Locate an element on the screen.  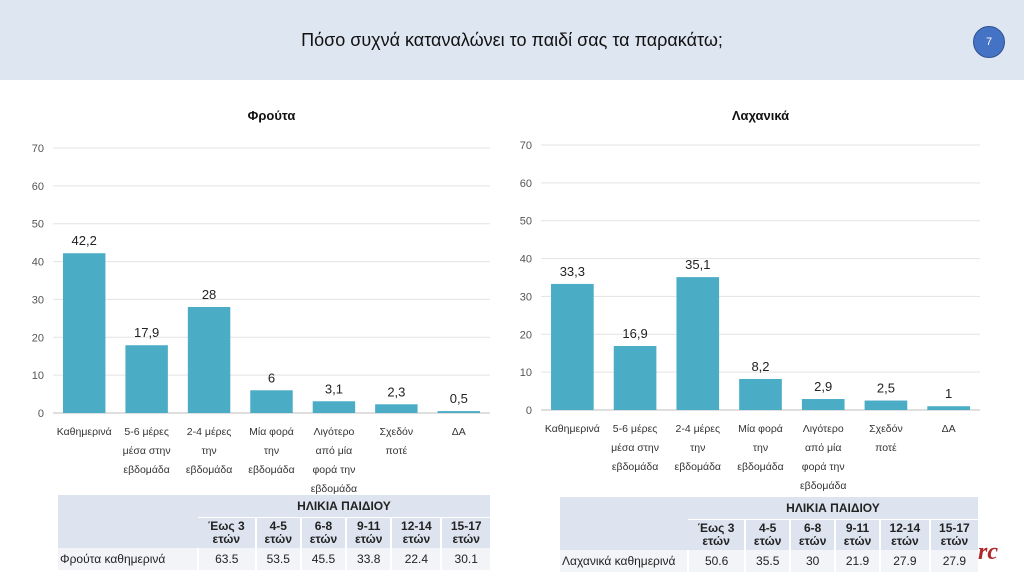
data-label: 42,2 is located at coordinates (84, 240).